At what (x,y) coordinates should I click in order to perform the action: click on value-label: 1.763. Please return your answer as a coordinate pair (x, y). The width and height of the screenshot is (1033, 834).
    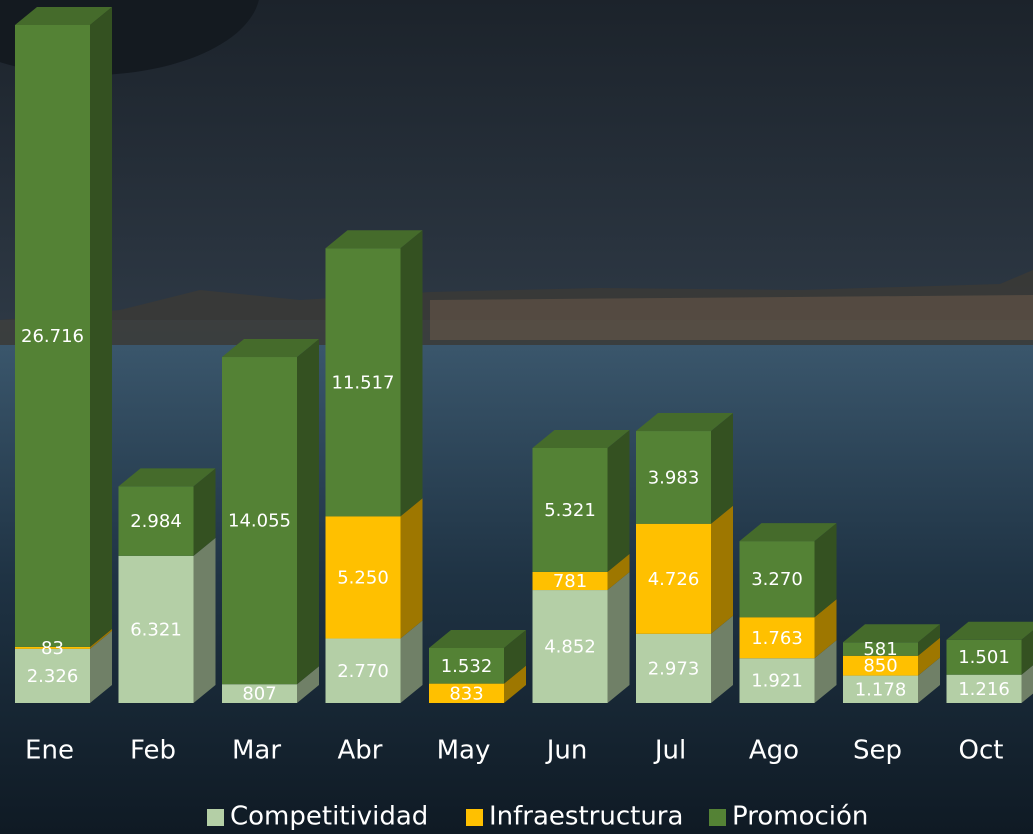
    Looking at the image, I should click on (777, 638).